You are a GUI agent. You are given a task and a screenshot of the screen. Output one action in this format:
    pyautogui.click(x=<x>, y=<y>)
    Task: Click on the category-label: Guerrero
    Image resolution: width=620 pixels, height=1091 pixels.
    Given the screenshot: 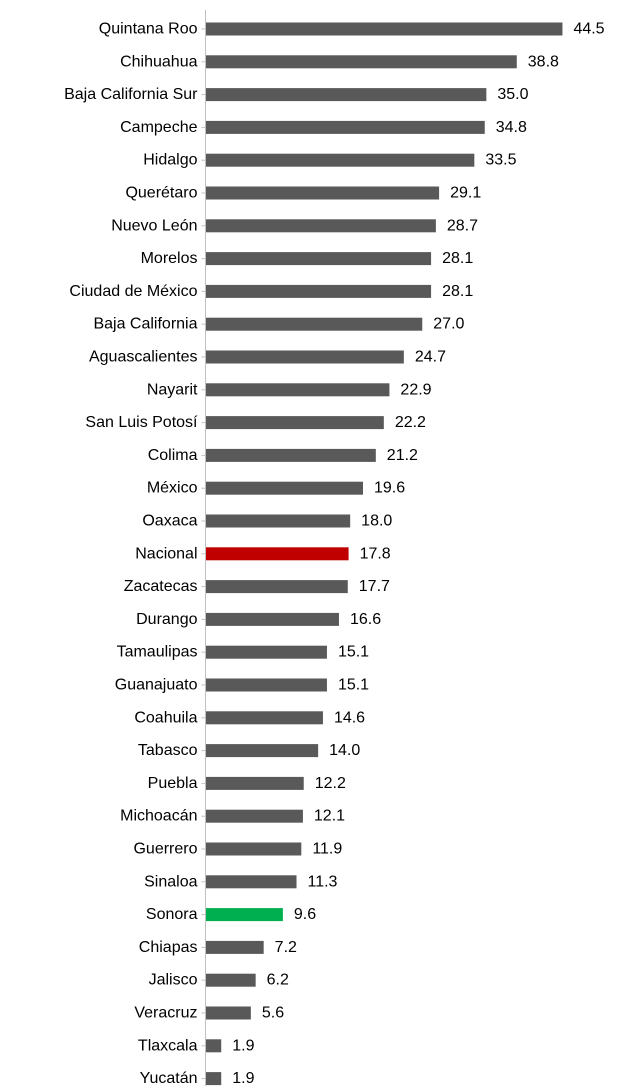 What is the action you would take?
    pyautogui.click(x=165, y=849)
    